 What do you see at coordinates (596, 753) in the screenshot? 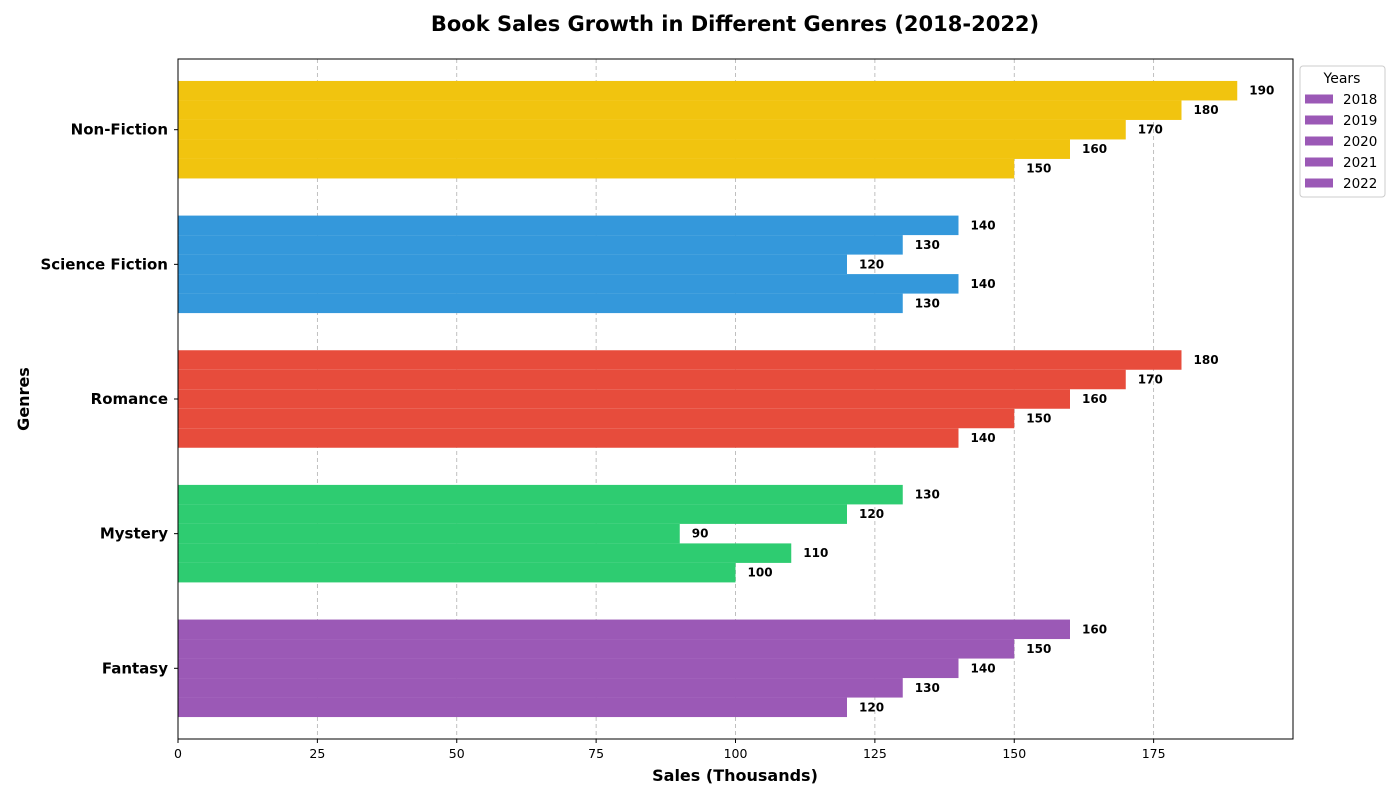
I see `x-tick-label: 75` at bounding box center [596, 753].